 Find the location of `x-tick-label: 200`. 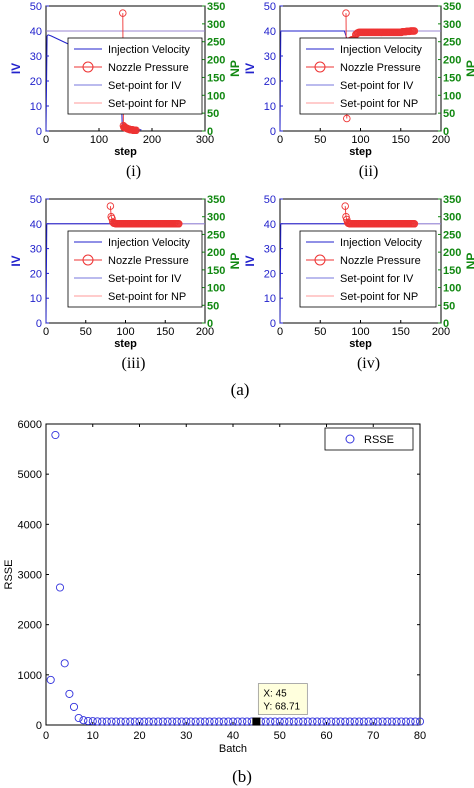

x-tick-label: 200 is located at coordinates (441, 140).